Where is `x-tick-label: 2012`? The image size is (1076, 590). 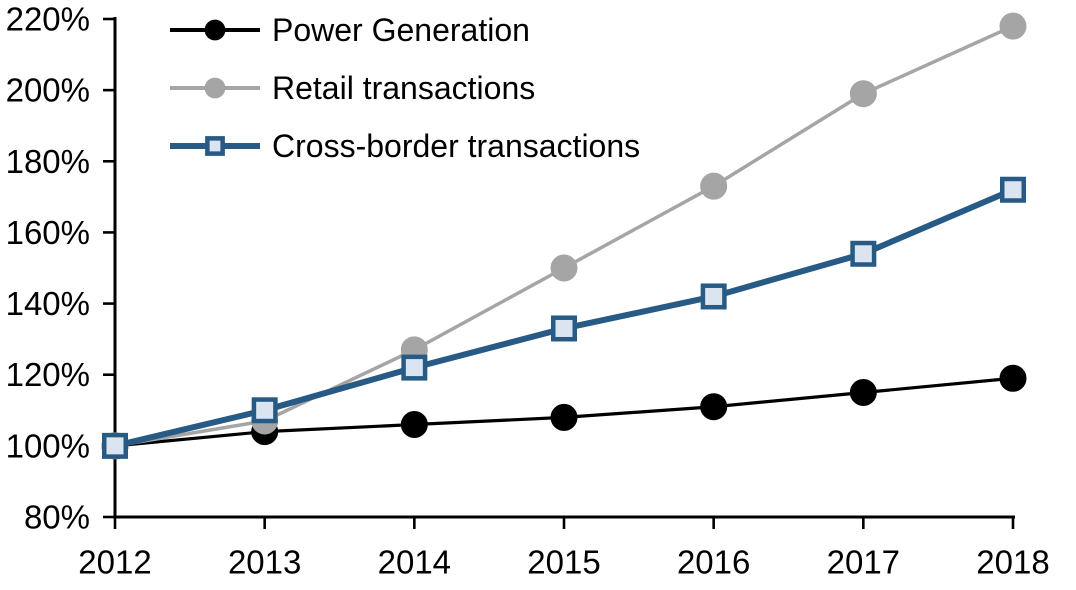
x-tick-label: 2012 is located at coordinates (114, 562).